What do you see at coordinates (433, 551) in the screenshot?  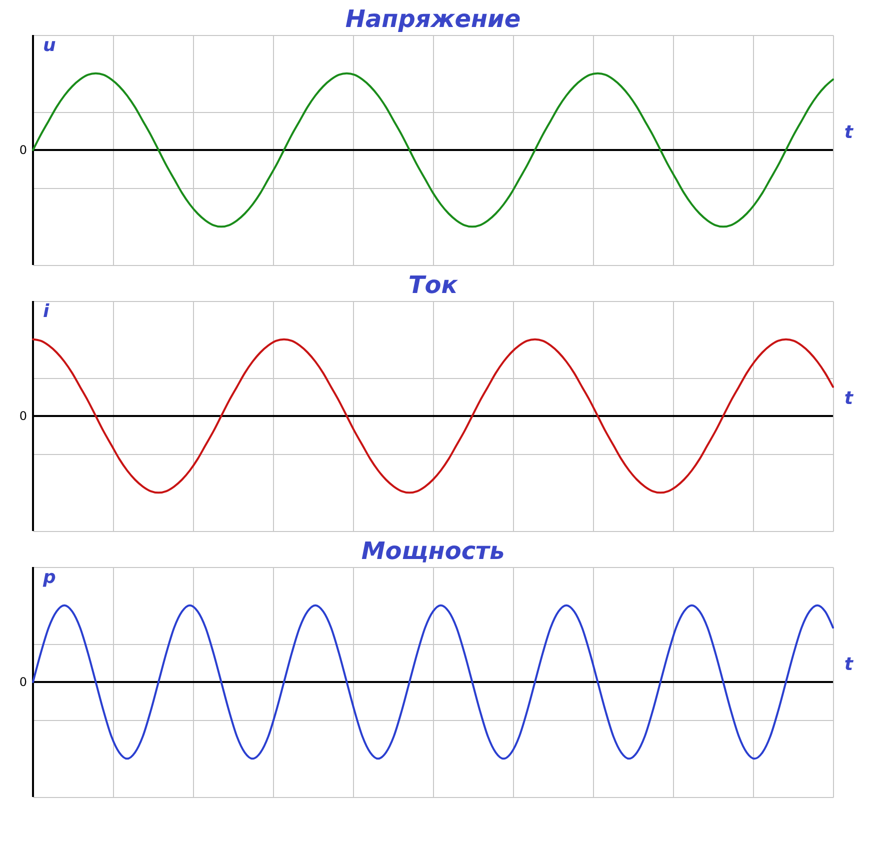 I see `chart-title: Мощность` at bounding box center [433, 551].